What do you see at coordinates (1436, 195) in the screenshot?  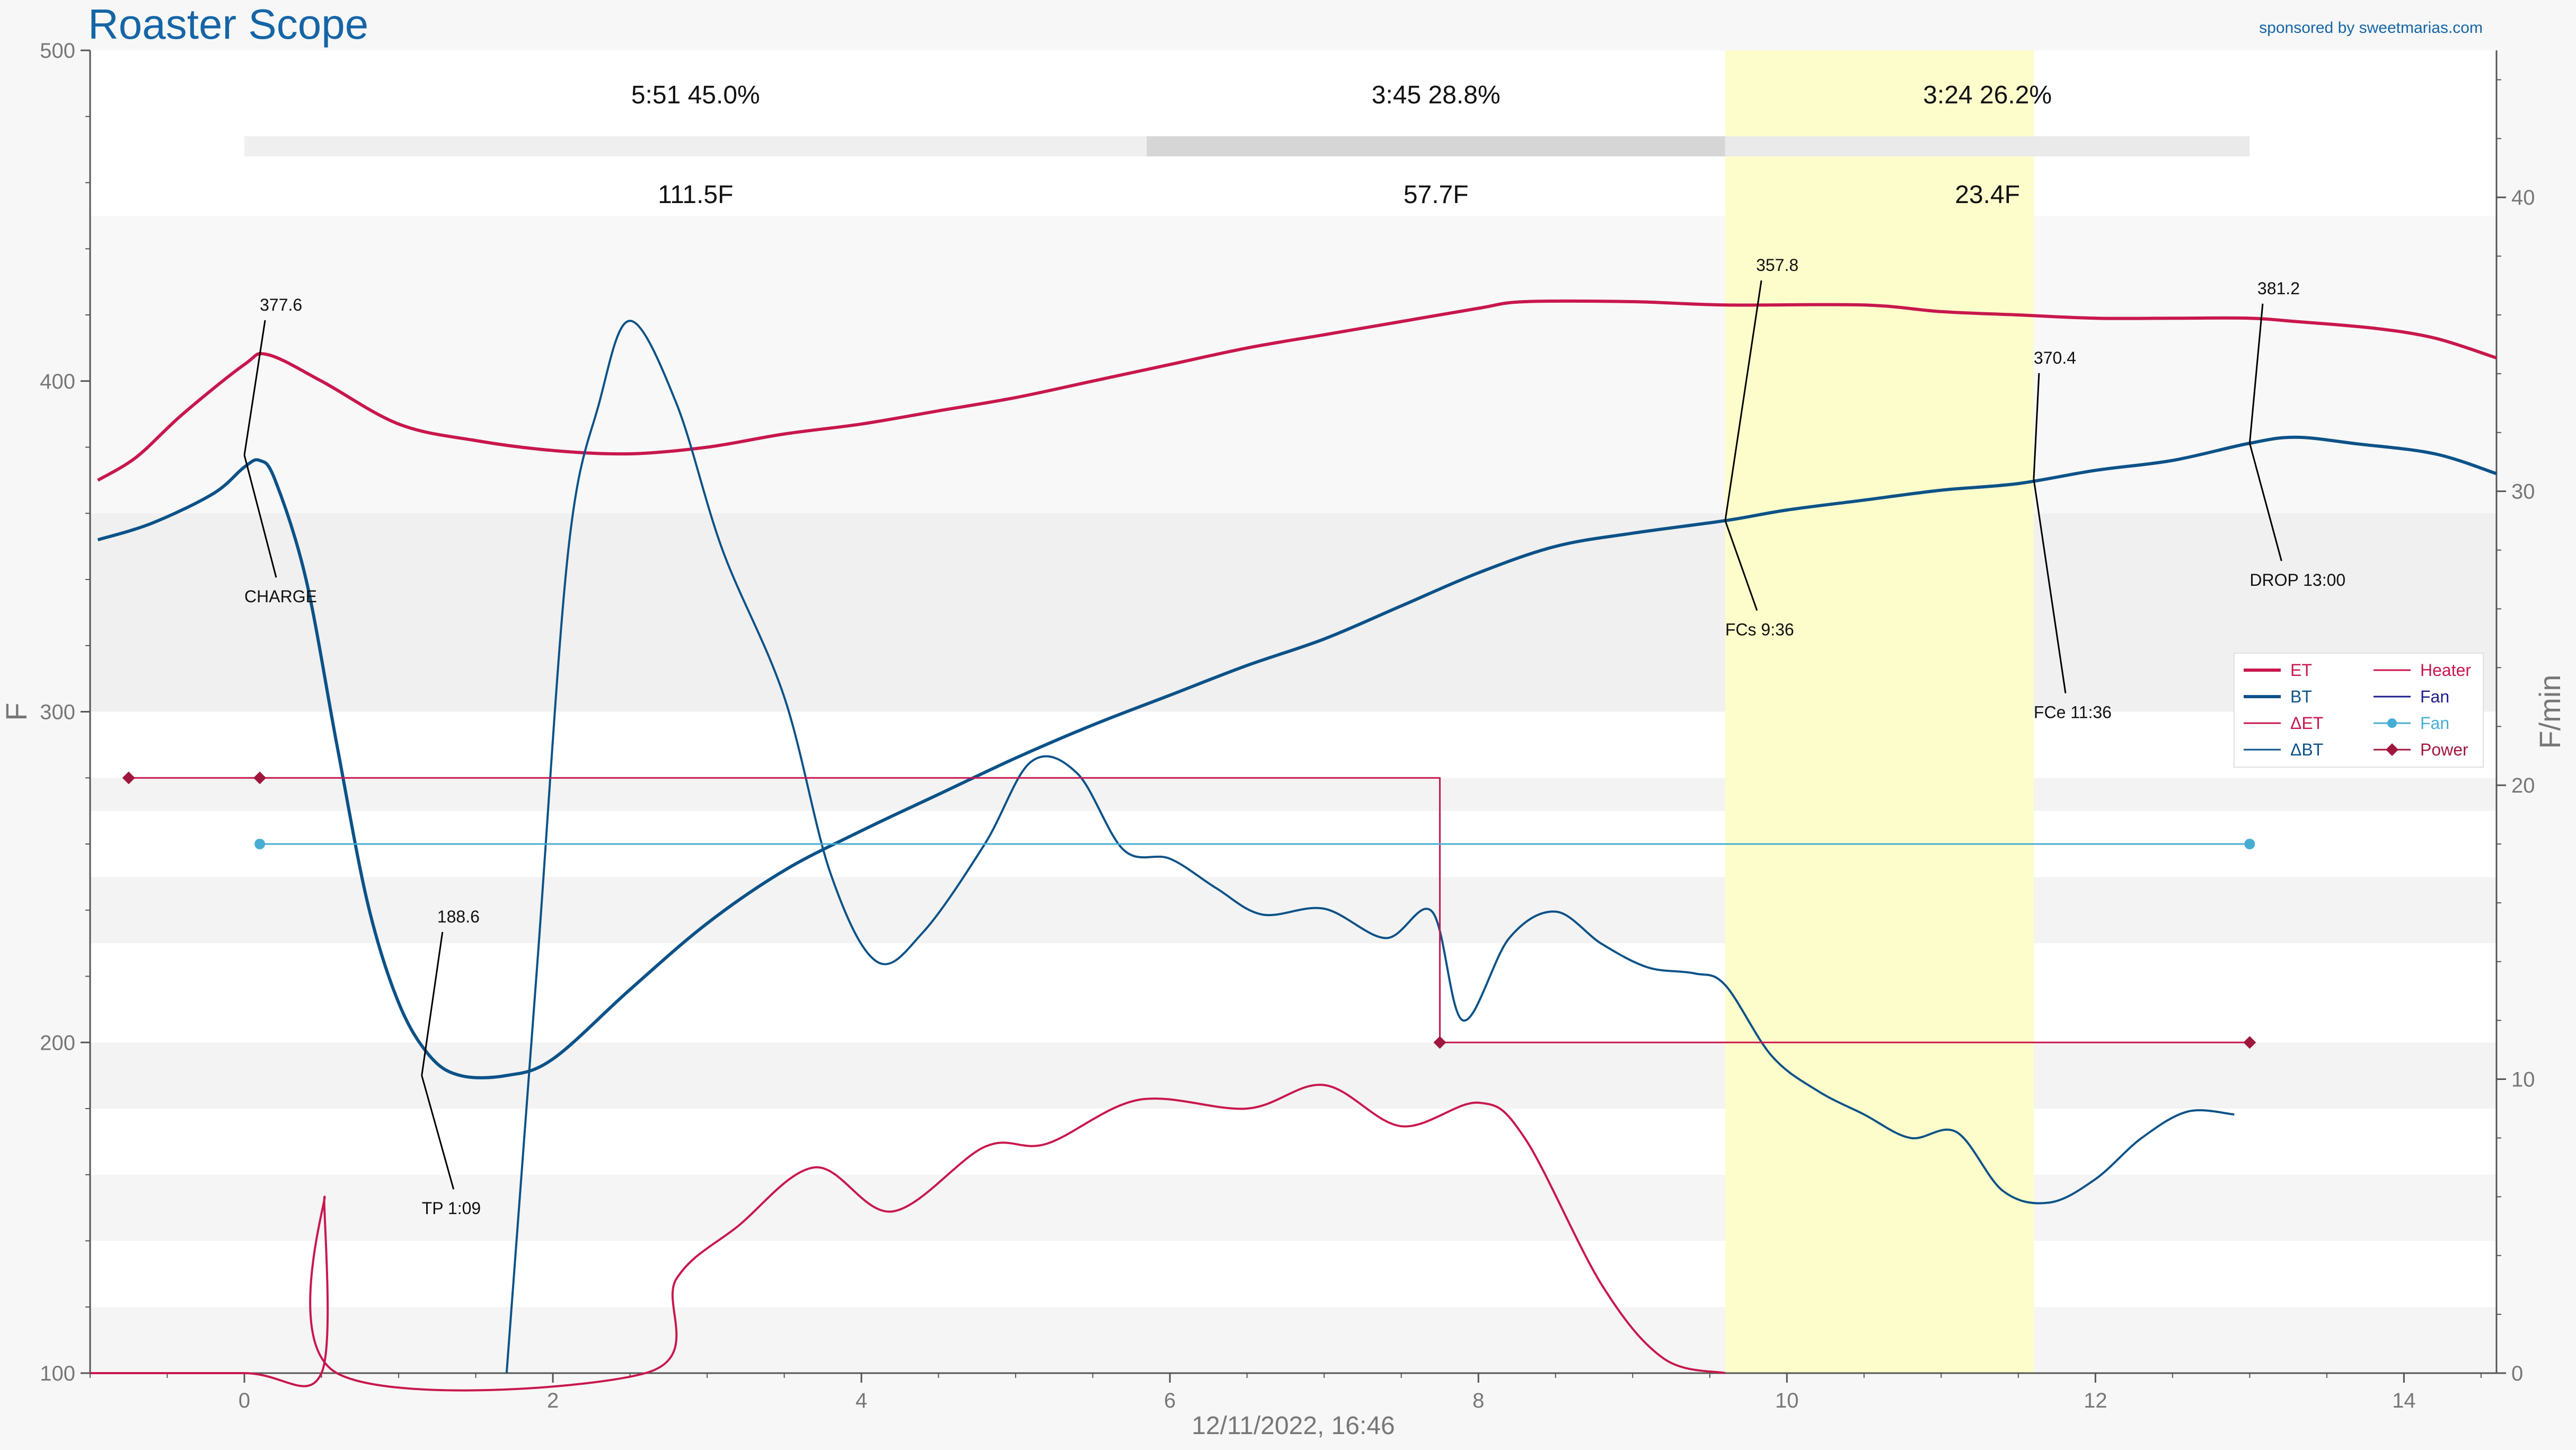 I see `phase-delta-label: 57.7F` at bounding box center [1436, 195].